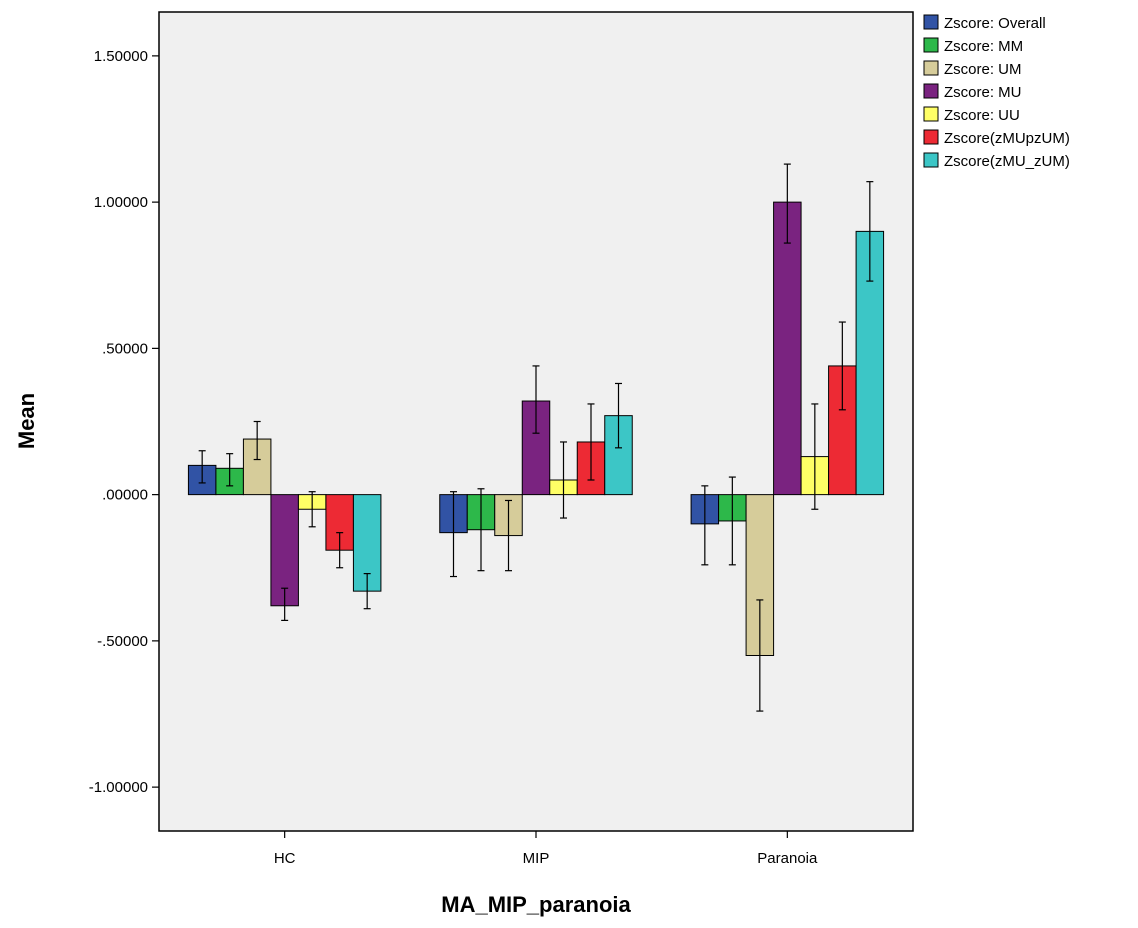 This screenshot has height=928, width=1138. Describe the element at coordinates (983, 46) in the screenshot. I see `legend-label: Zscore: MM` at that location.